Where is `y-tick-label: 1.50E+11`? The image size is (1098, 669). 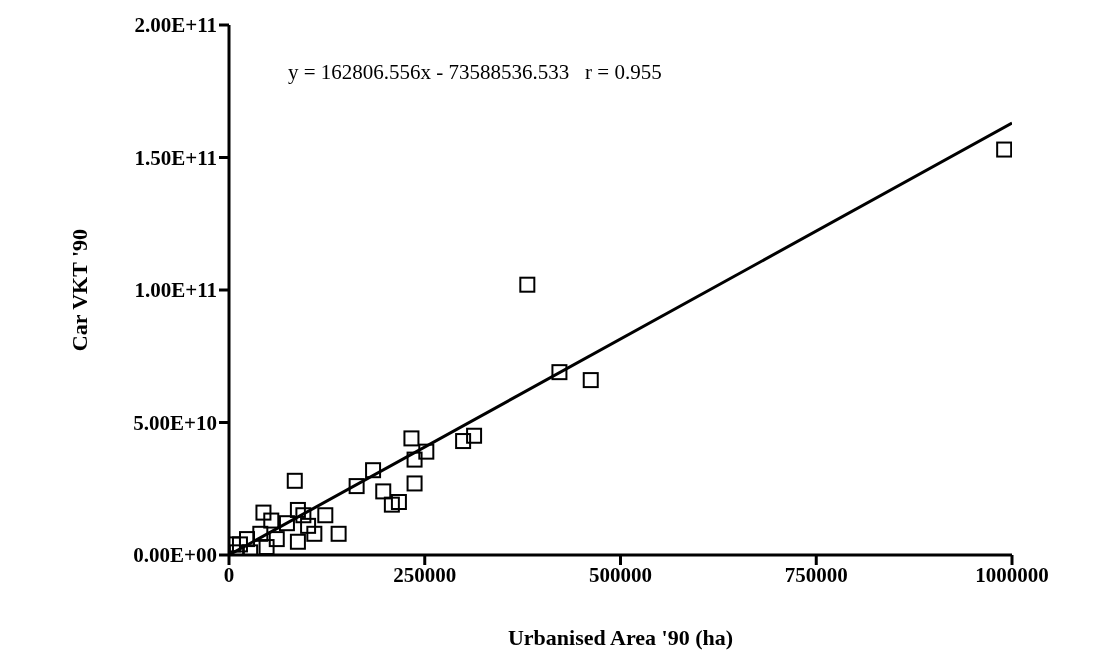 y-tick-label: 1.50E+11 is located at coordinates (175, 157).